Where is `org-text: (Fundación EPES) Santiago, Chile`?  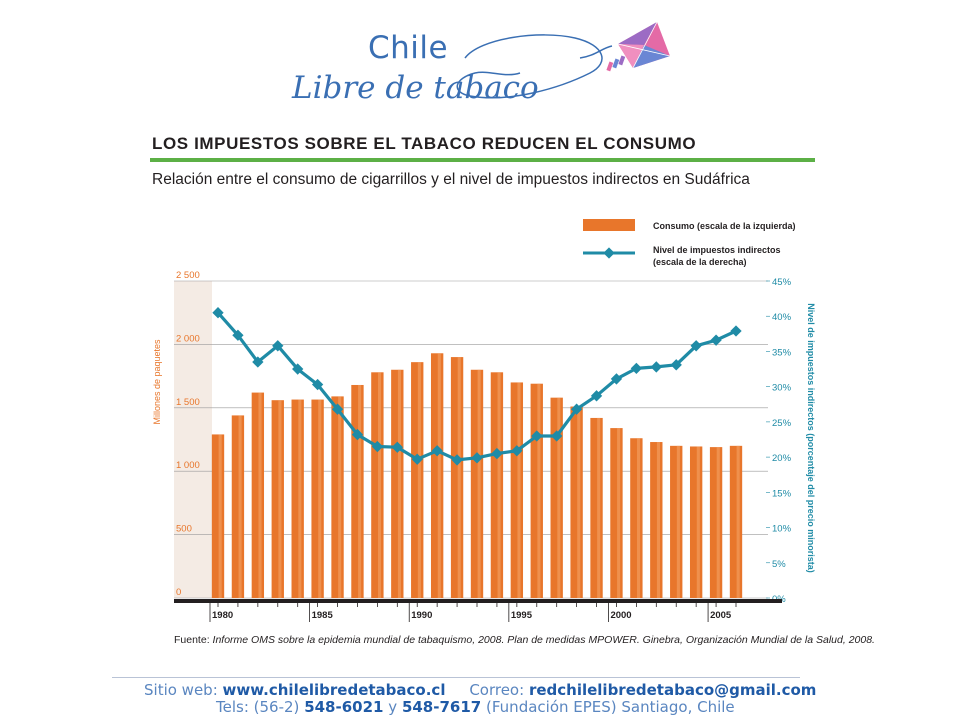 org-text: (Fundación EPES) Santiago, Chile is located at coordinates (610, 707).